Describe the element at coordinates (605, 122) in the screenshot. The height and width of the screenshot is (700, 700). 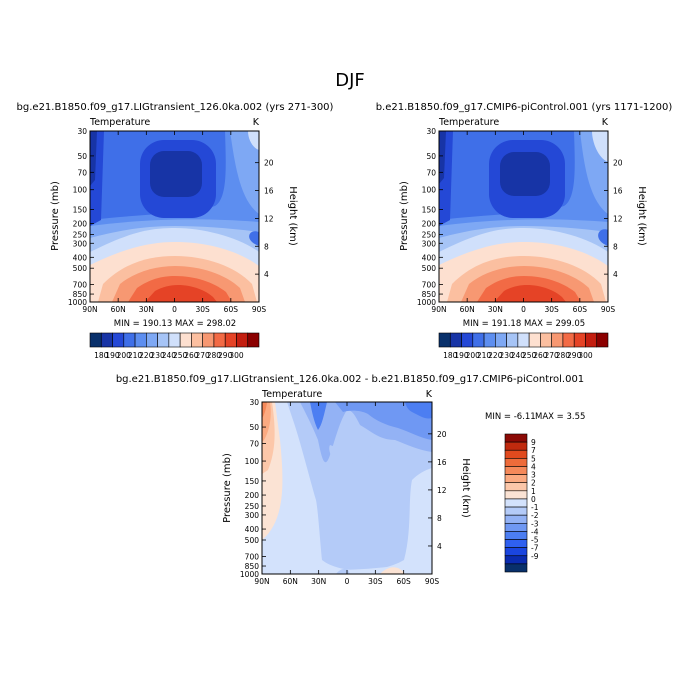
I see `panel-picontrol-right-label: K` at that location.